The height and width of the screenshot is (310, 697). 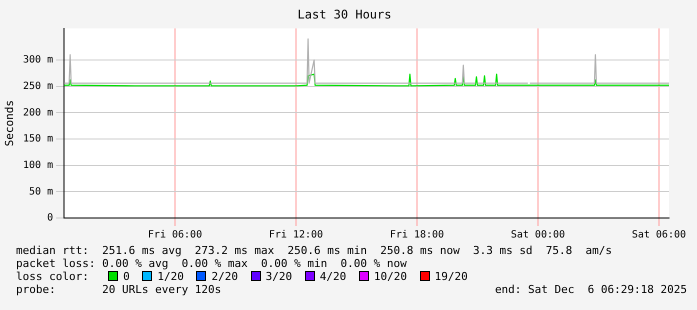 What do you see at coordinates (279, 276) in the screenshot?
I see `legend-label: 3/20` at bounding box center [279, 276].